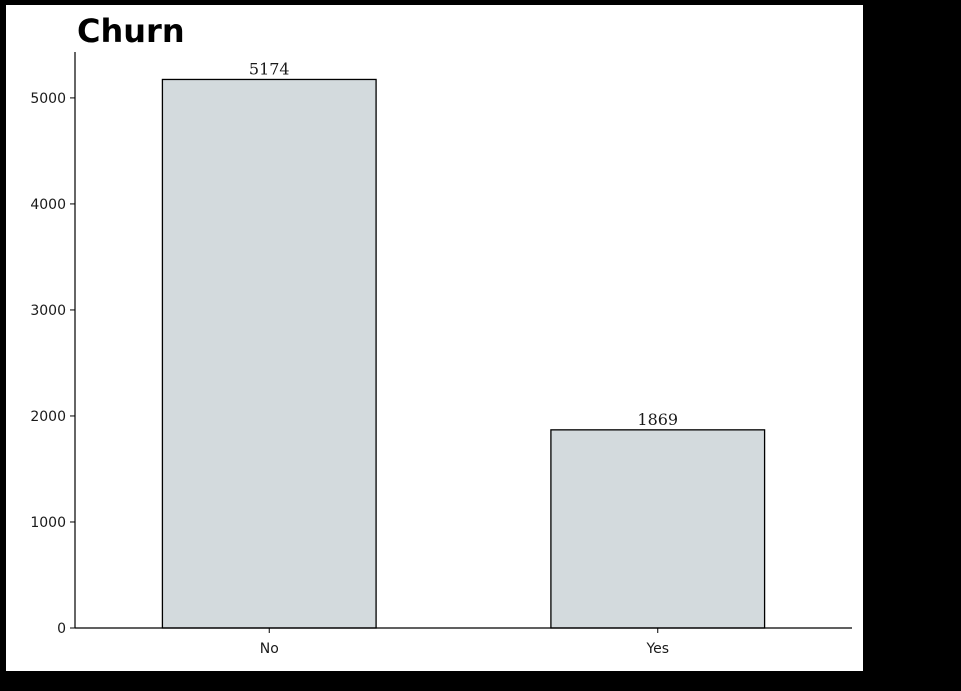 Image resolution: width=961 pixels, height=691 pixels. Describe the element at coordinates (48, 311) in the screenshot. I see `y-tick-label-3000: 3000` at that location.